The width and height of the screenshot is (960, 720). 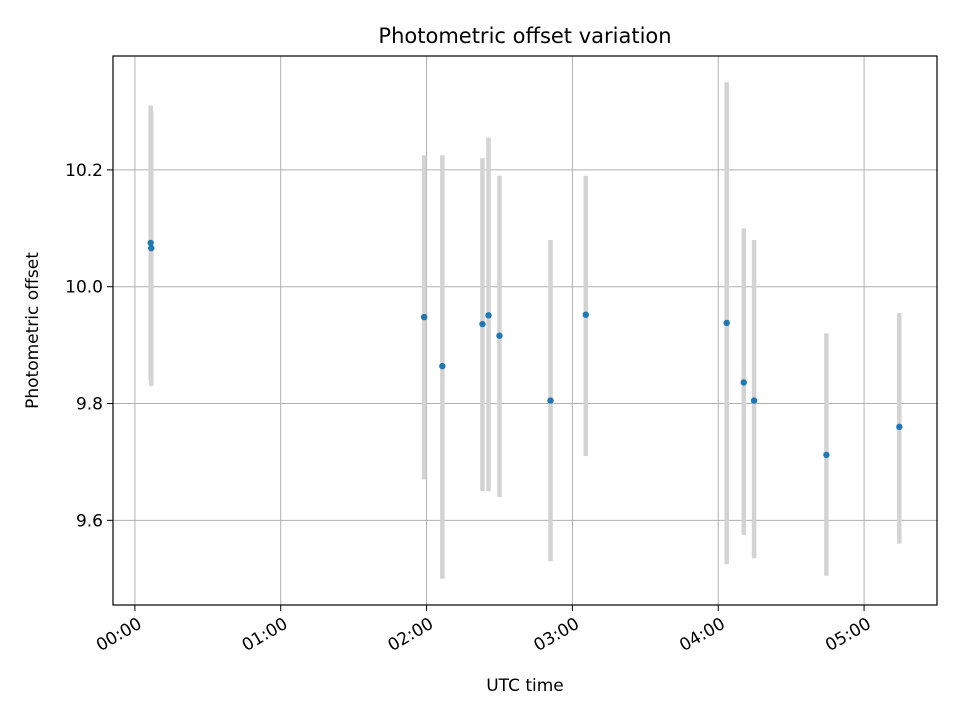 I want to click on y-tick-label: 9.8, so click(x=89, y=405).